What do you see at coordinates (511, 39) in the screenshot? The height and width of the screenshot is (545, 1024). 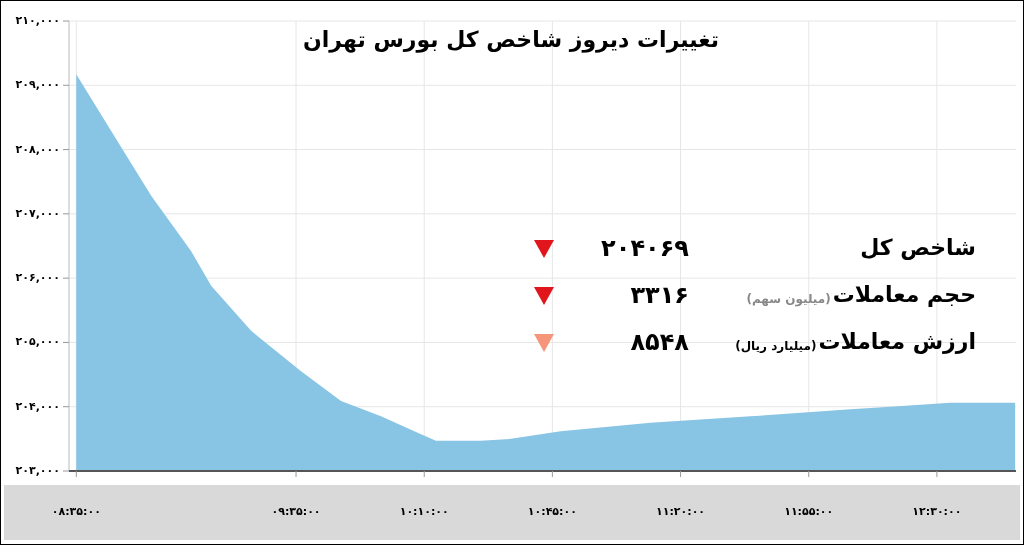 I see `chart-title: تغییرات دیروز شاخص کل بورس تهران` at bounding box center [511, 39].